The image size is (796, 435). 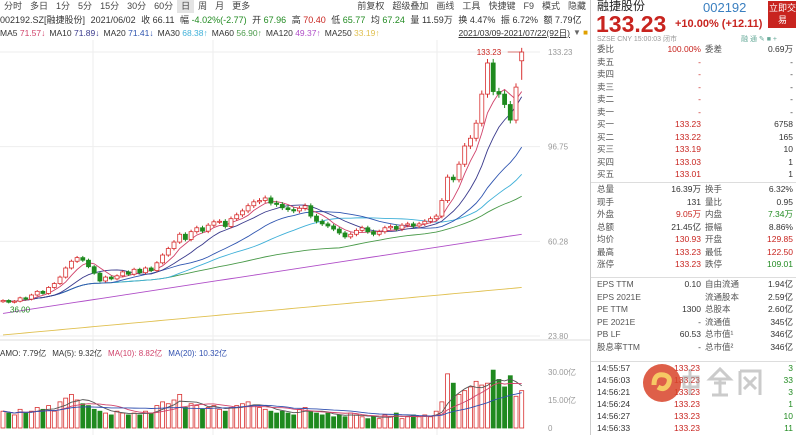 What do you see at coordinates (43, 20) in the screenshot?
I see `stock-code: 002192.SZ[融捷股份]` at bounding box center [43, 20].